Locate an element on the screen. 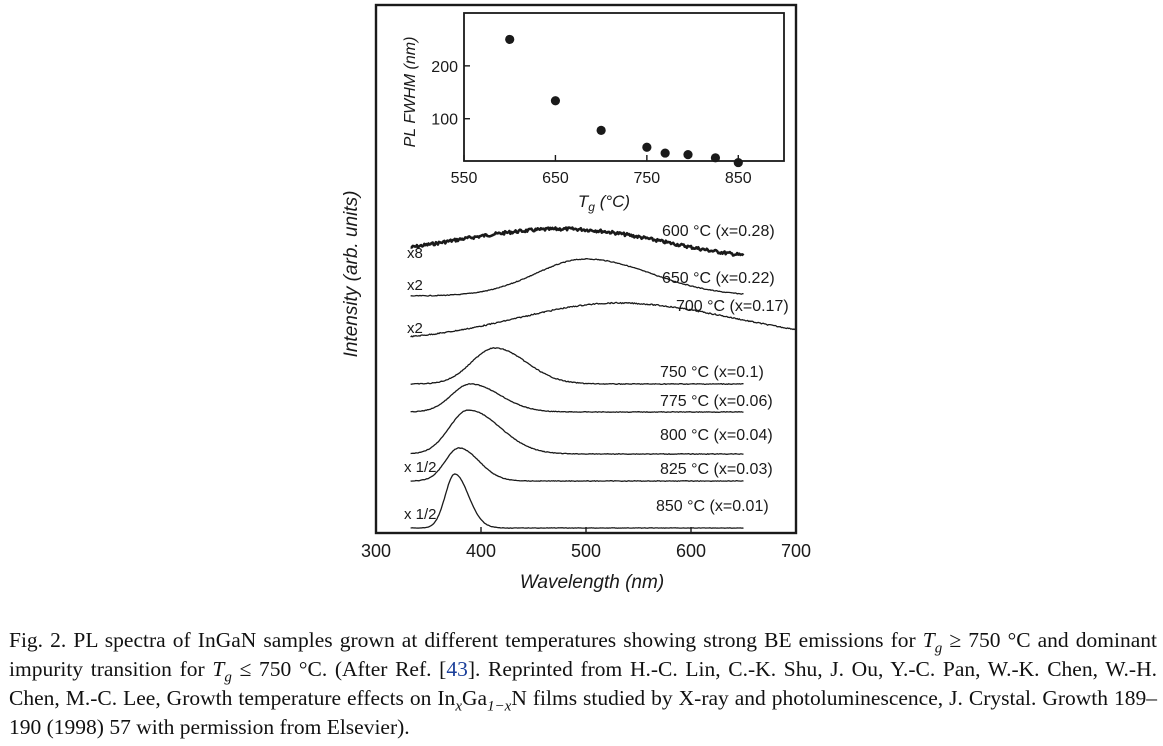 This screenshot has width=1163, height=746. spectrum-label: 800 °C (x=0.04) is located at coordinates (716, 435).